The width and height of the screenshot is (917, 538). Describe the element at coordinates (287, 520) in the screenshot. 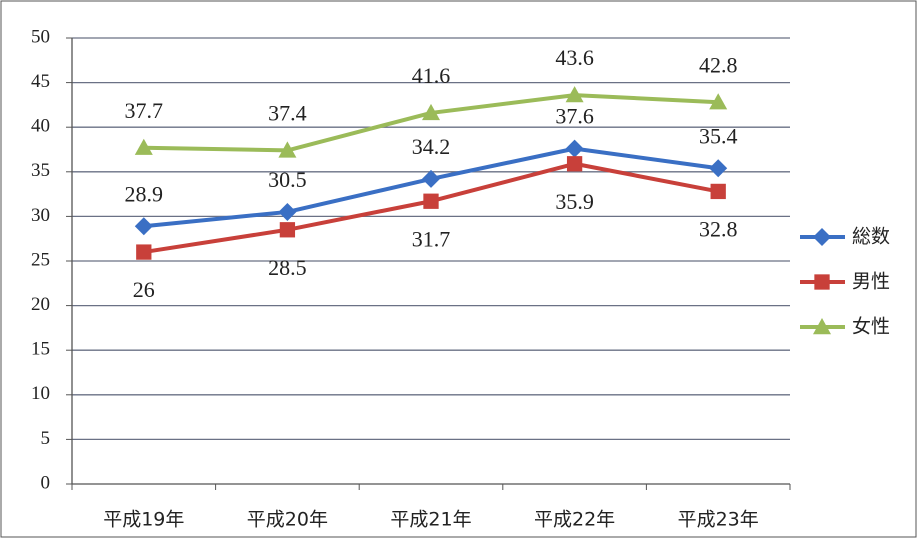

I see `x-tick-label: 平成20年` at that location.